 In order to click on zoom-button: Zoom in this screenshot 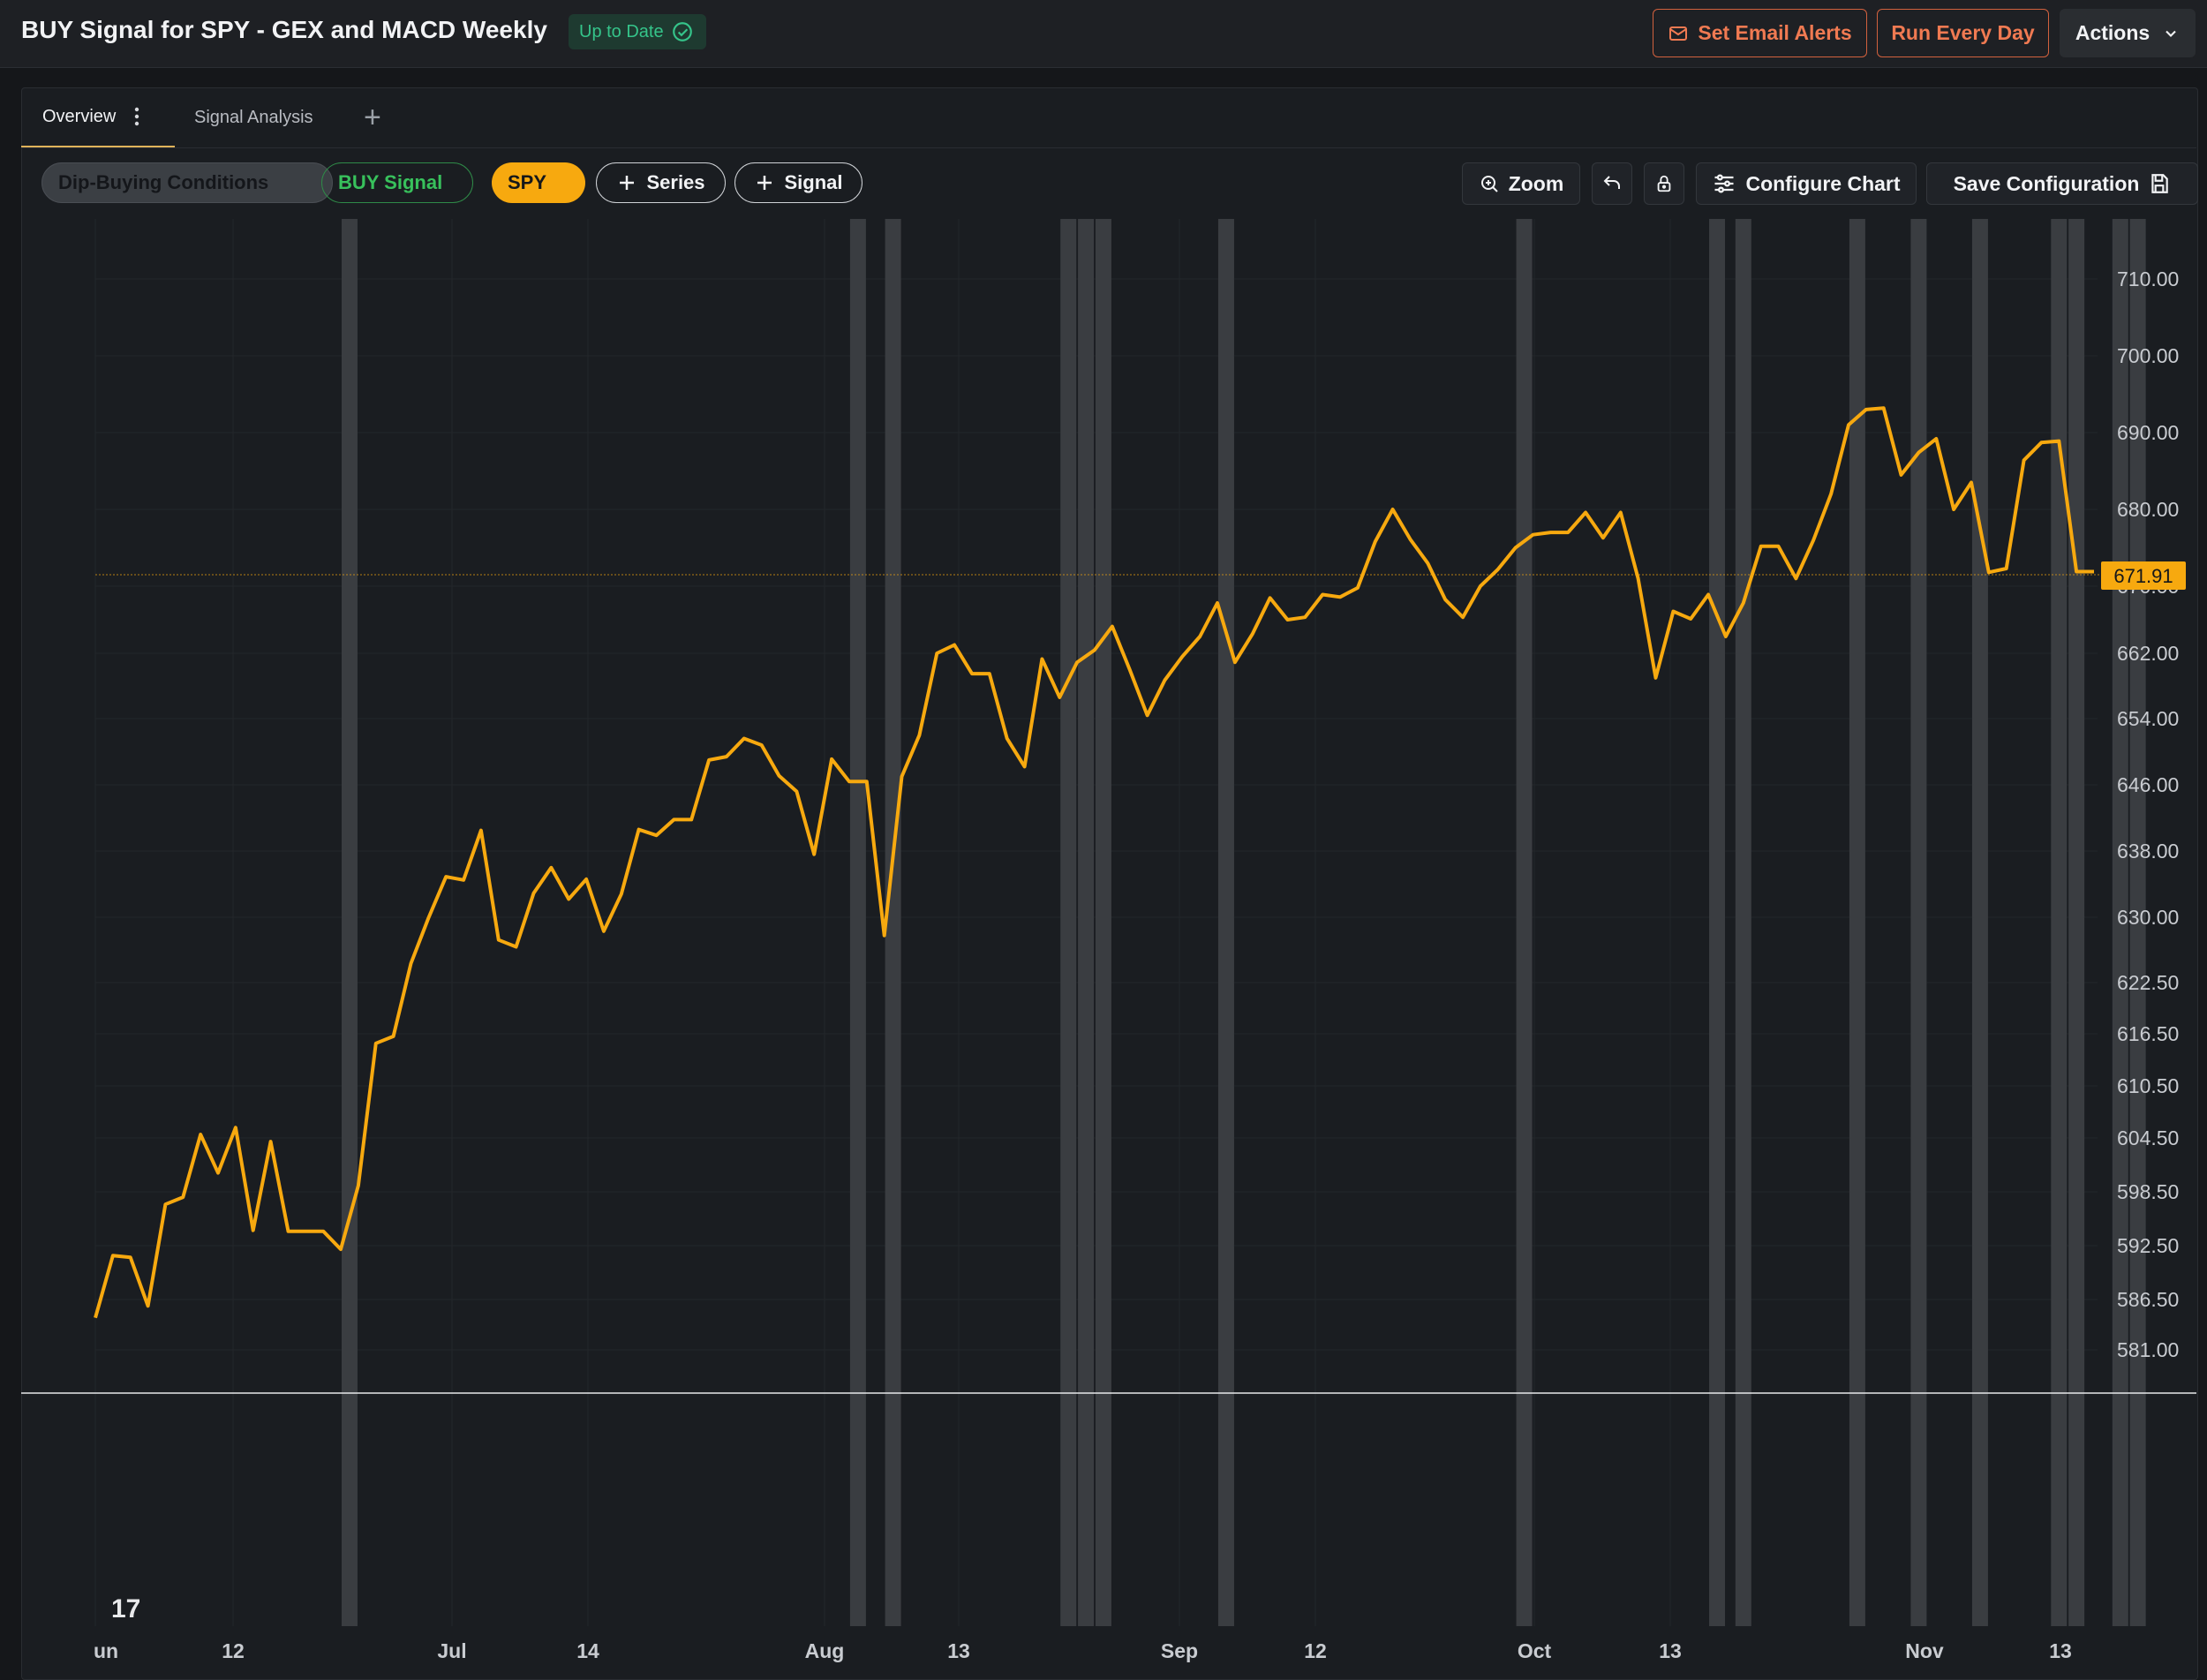, I will do `click(1521, 183)`.